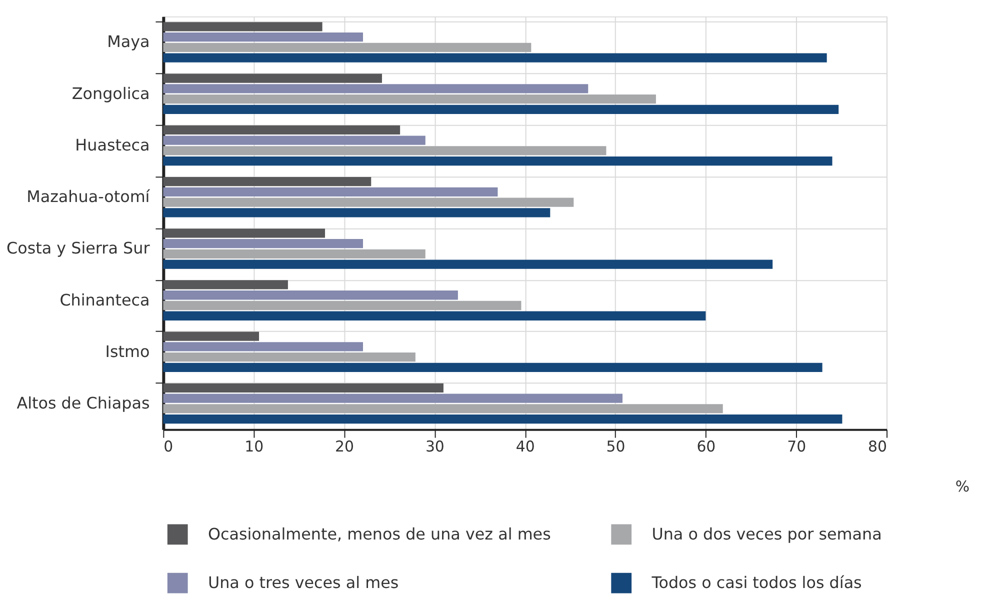 This screenshot has height=611, width=989. Describe the element at coordinates (767, 534) in the screenshot. I see `legend-label: Una o dos veces por semana` at that location.